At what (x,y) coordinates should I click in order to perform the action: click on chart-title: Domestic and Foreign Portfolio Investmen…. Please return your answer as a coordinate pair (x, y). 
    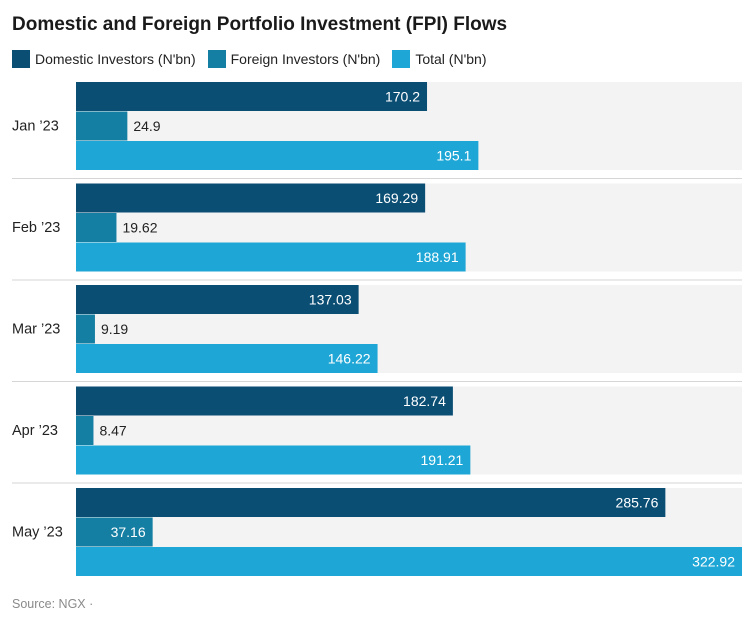
    Looking at the image, I should click on (260, 24).